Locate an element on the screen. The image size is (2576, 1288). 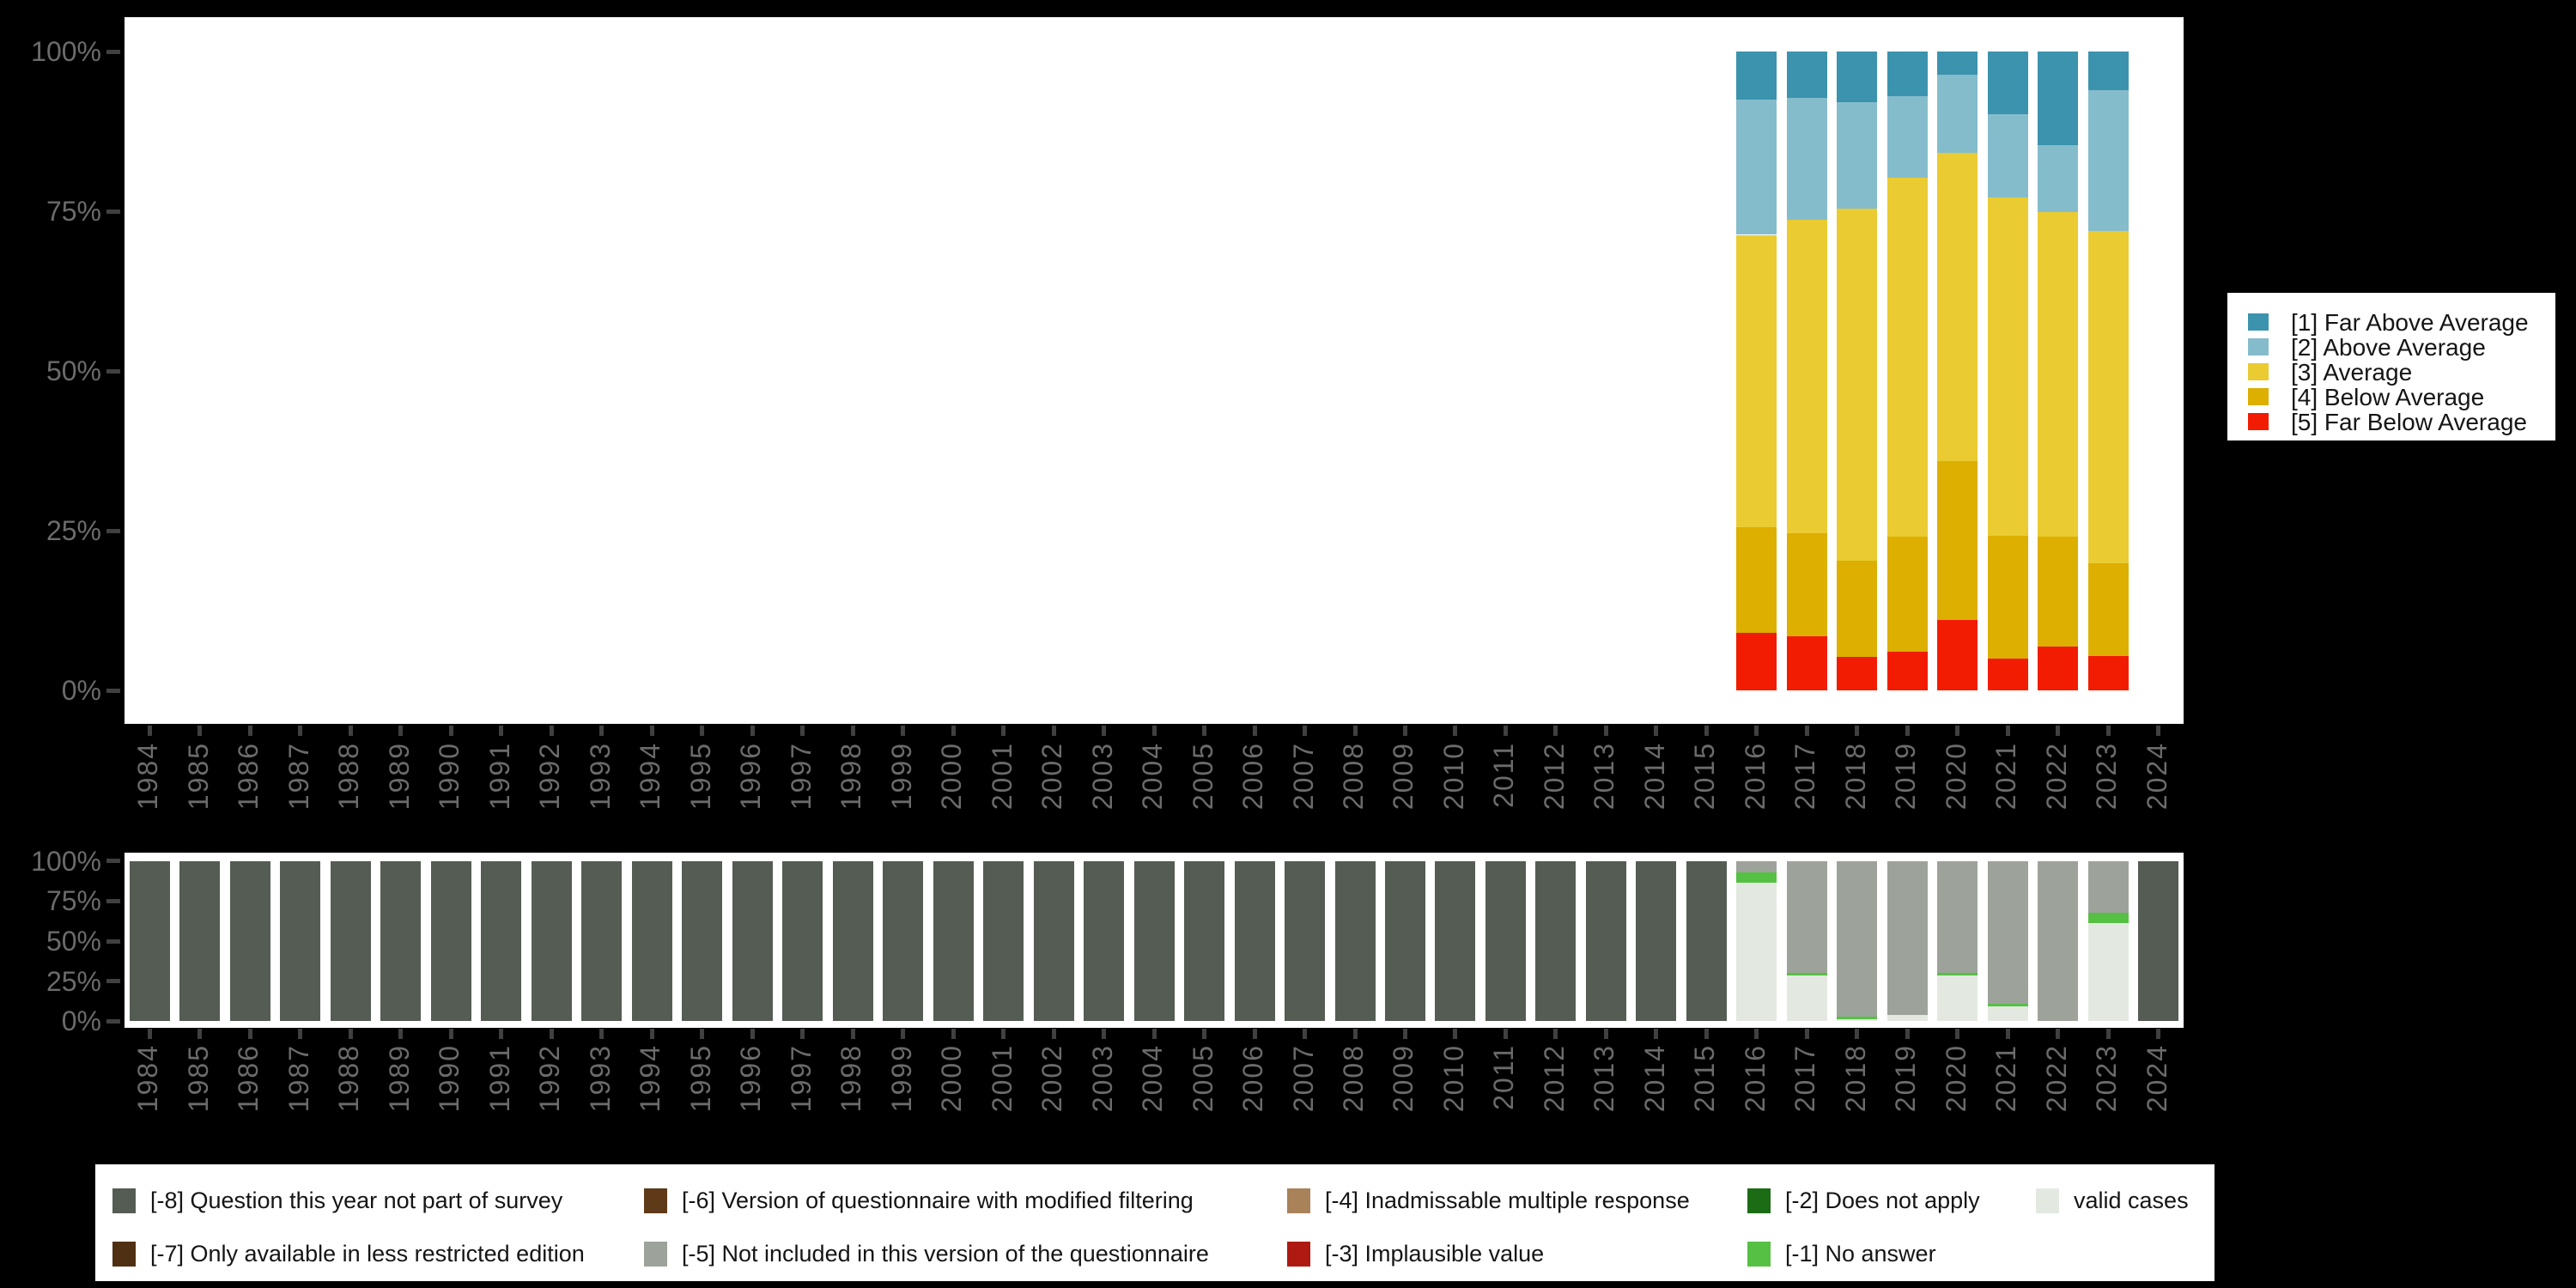
x-axis-label-2009: 2009 is located at coordinates (1404, 777).